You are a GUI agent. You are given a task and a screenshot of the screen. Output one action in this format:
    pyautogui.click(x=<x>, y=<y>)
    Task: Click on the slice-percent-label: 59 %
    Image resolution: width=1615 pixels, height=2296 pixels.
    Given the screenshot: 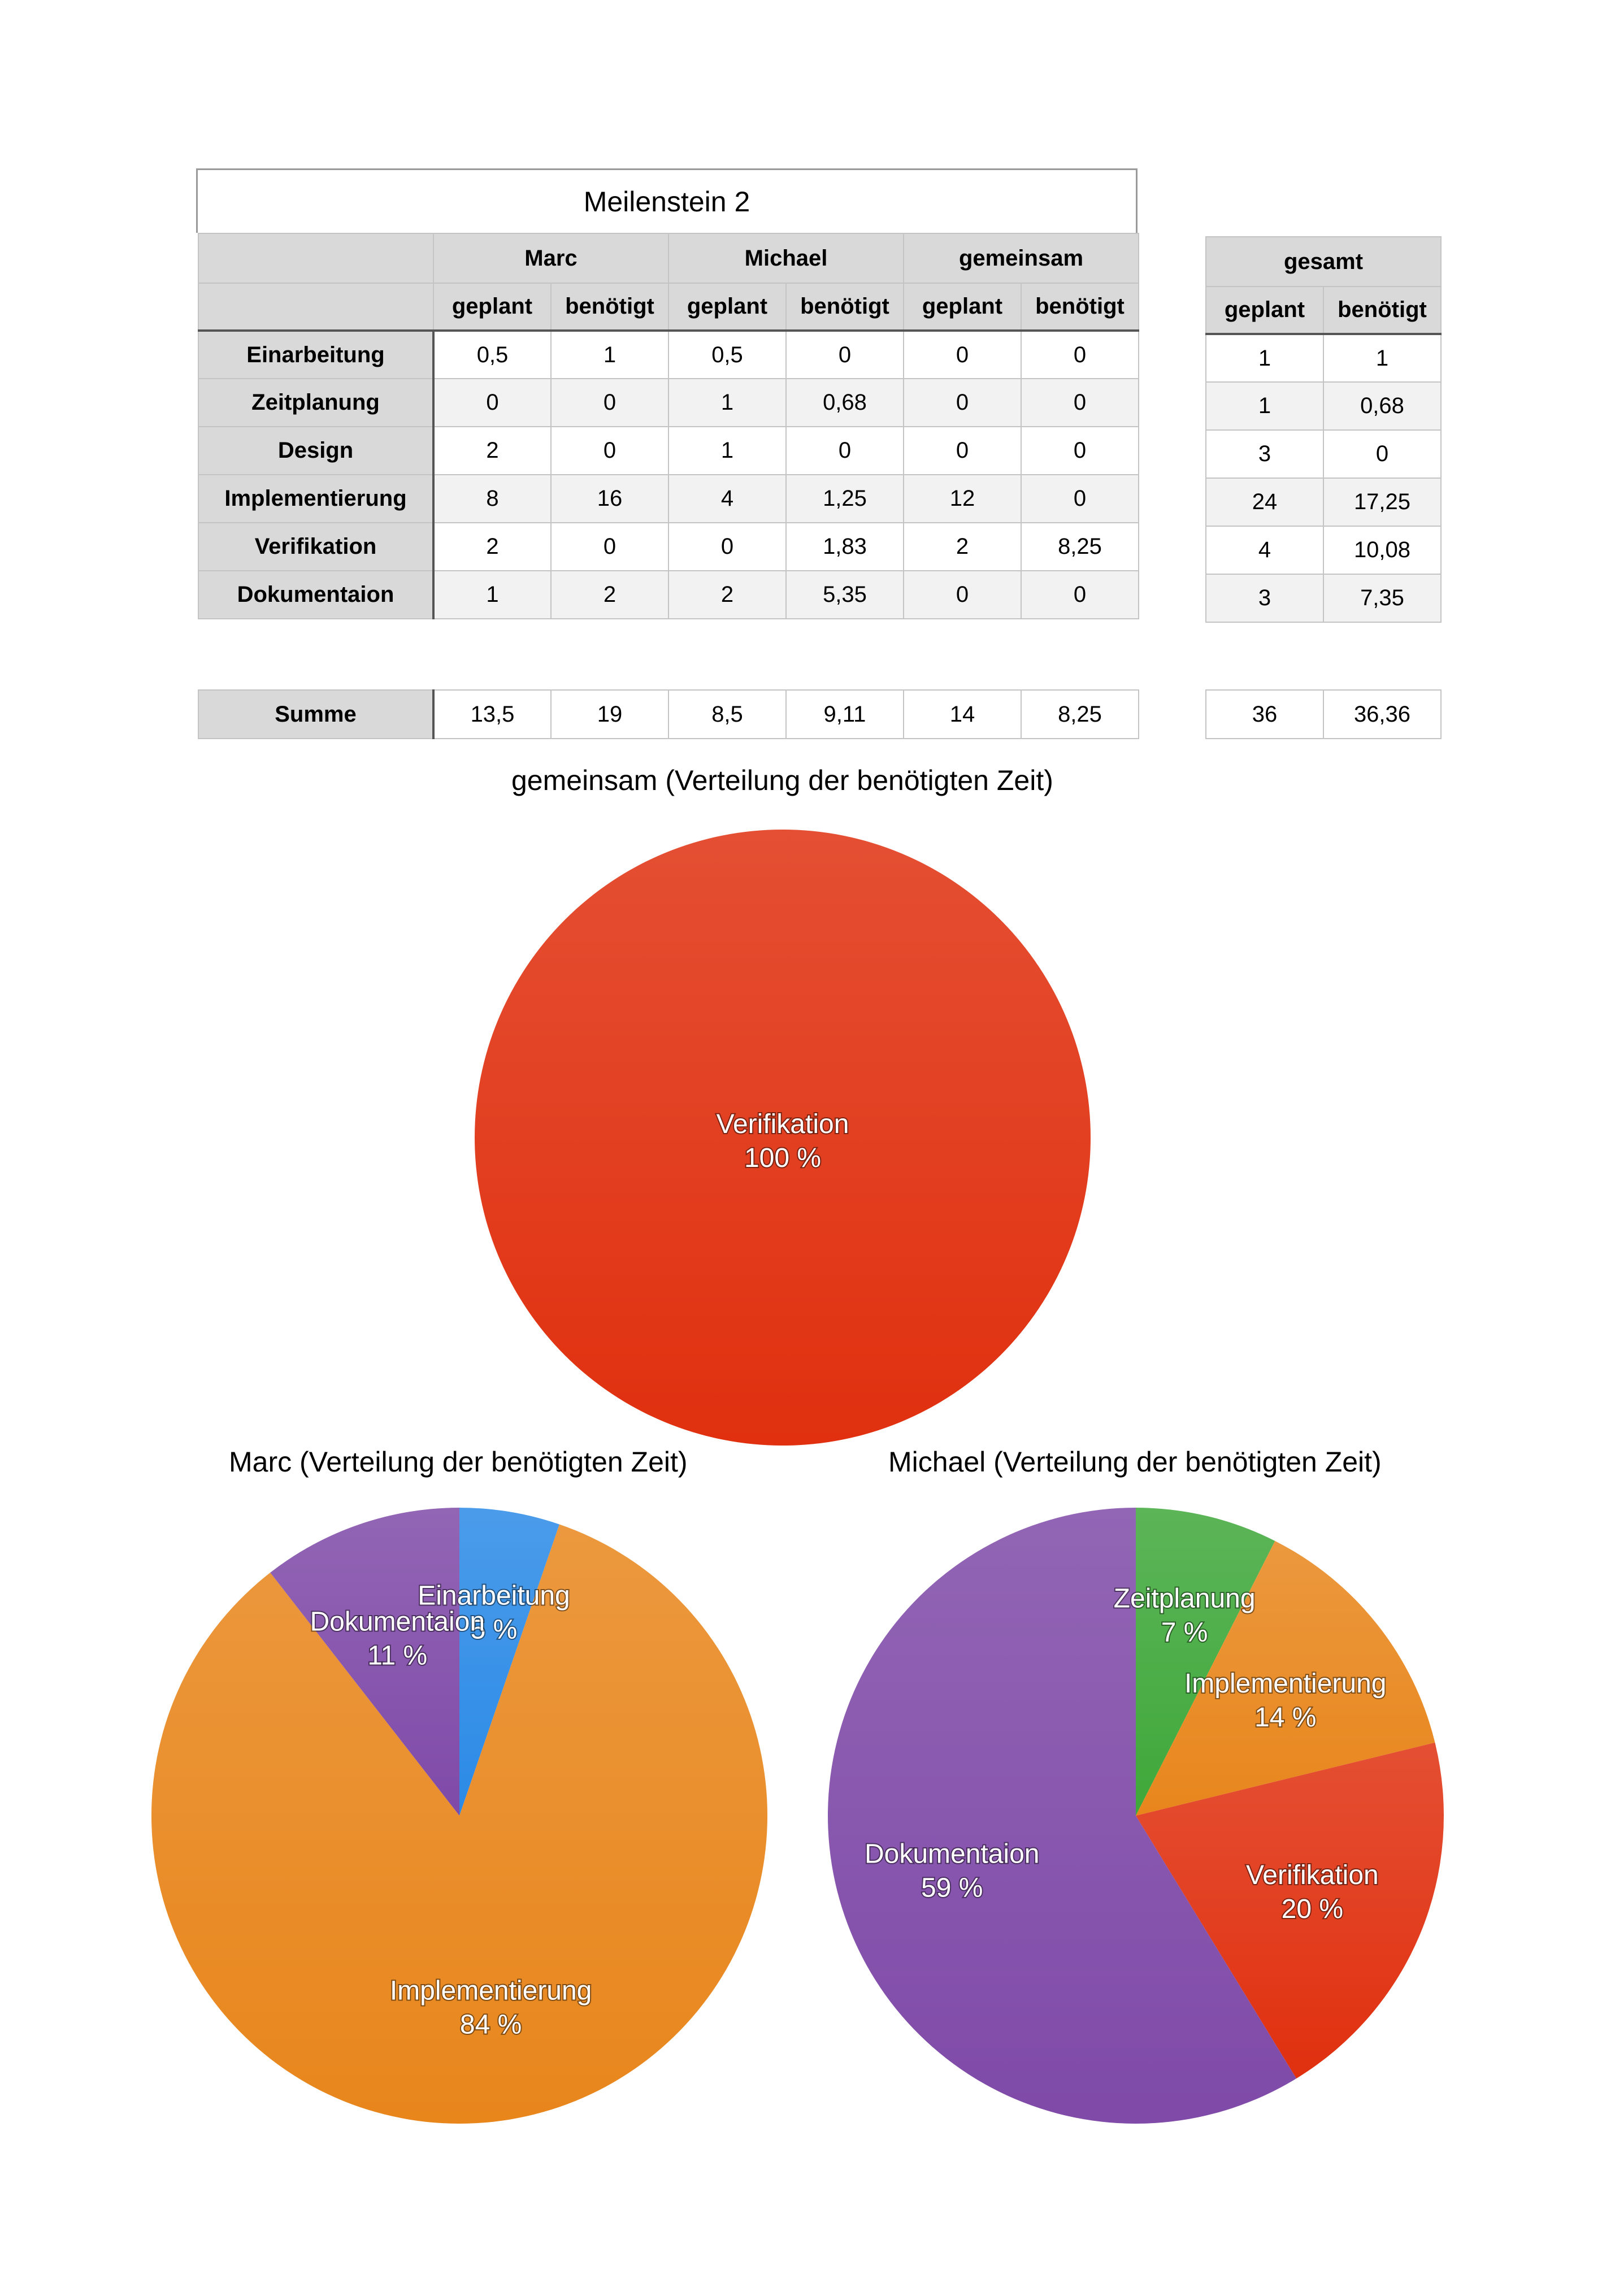 What is the action you would take?
    pyautogui.click(x=952, y=1888)
    